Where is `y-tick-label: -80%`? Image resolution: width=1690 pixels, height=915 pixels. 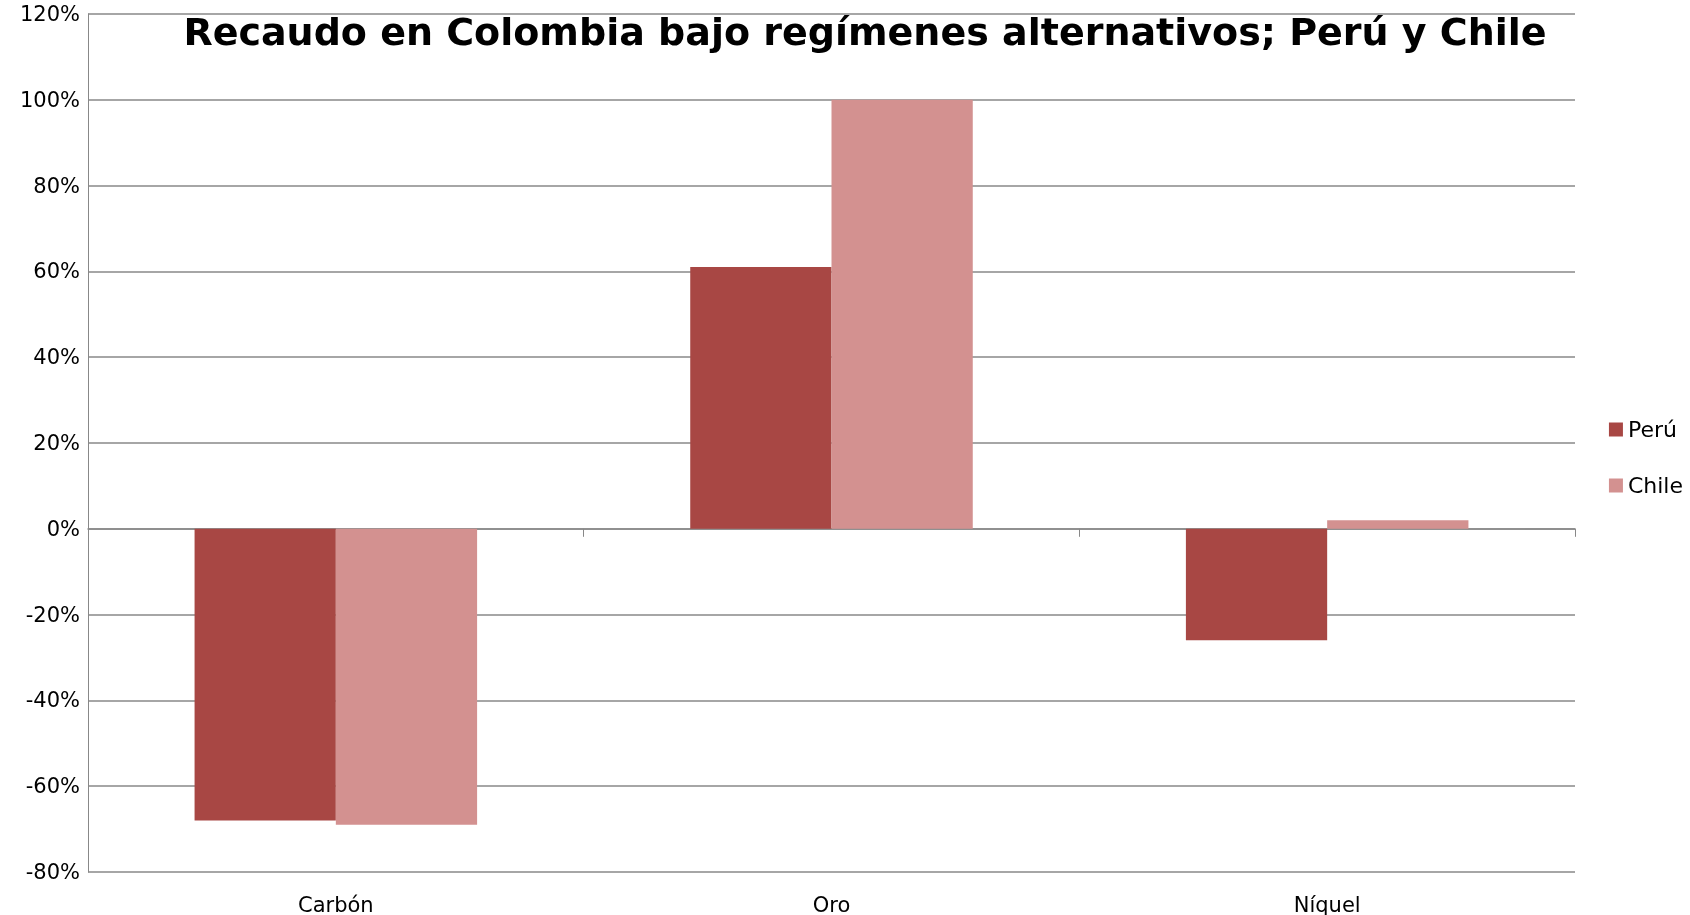 y-tick-label: -80% is located at coordinates (52, 872).